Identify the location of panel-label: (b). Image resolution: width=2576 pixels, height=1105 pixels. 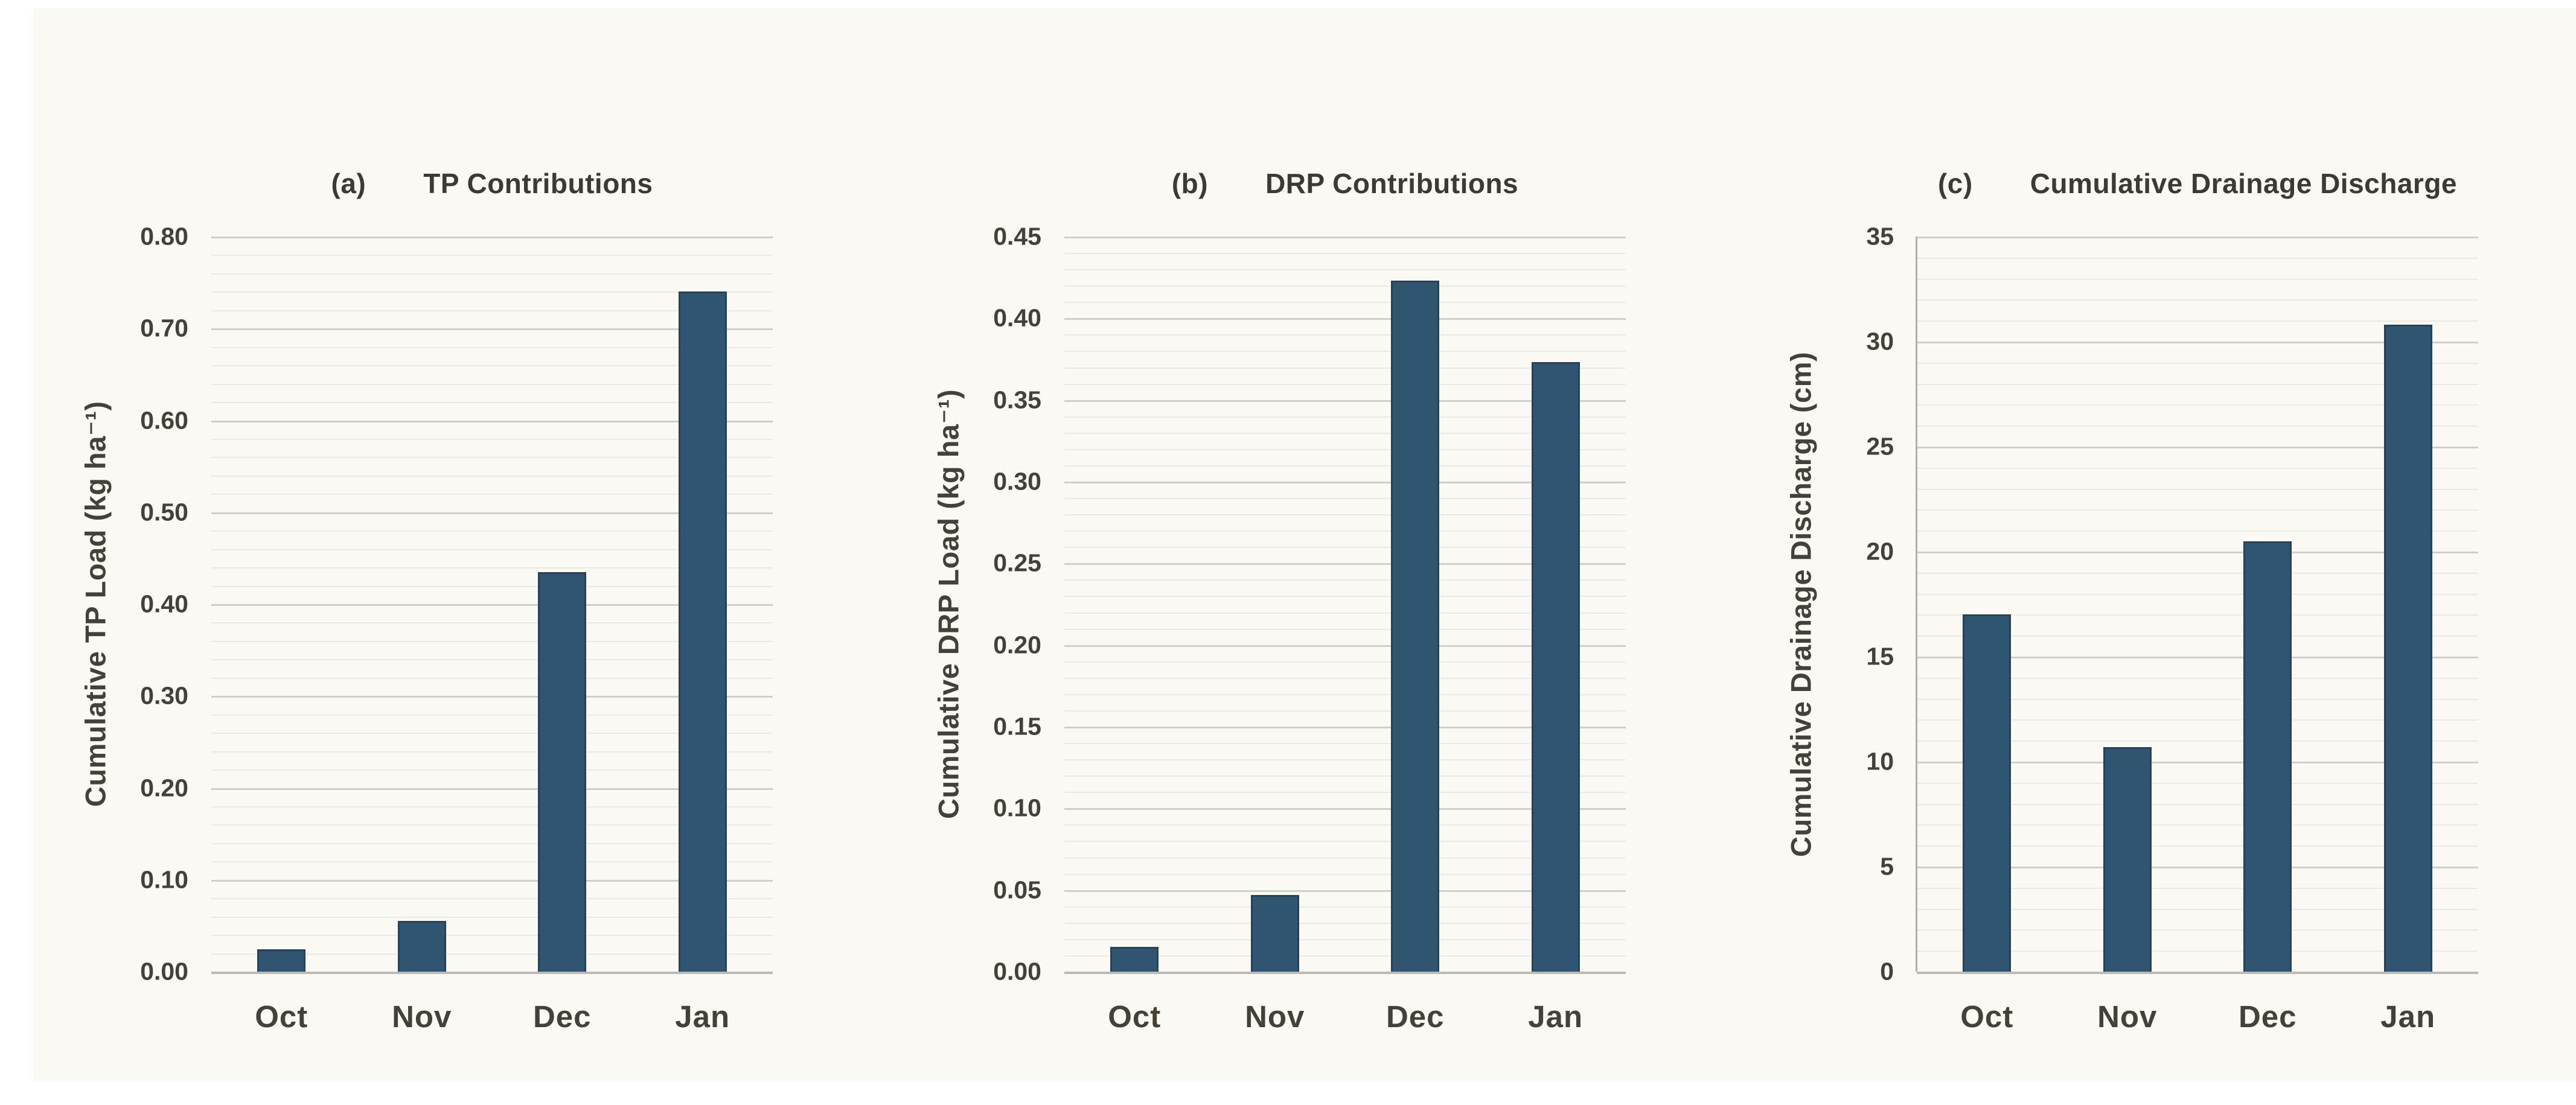
(1190, 183).